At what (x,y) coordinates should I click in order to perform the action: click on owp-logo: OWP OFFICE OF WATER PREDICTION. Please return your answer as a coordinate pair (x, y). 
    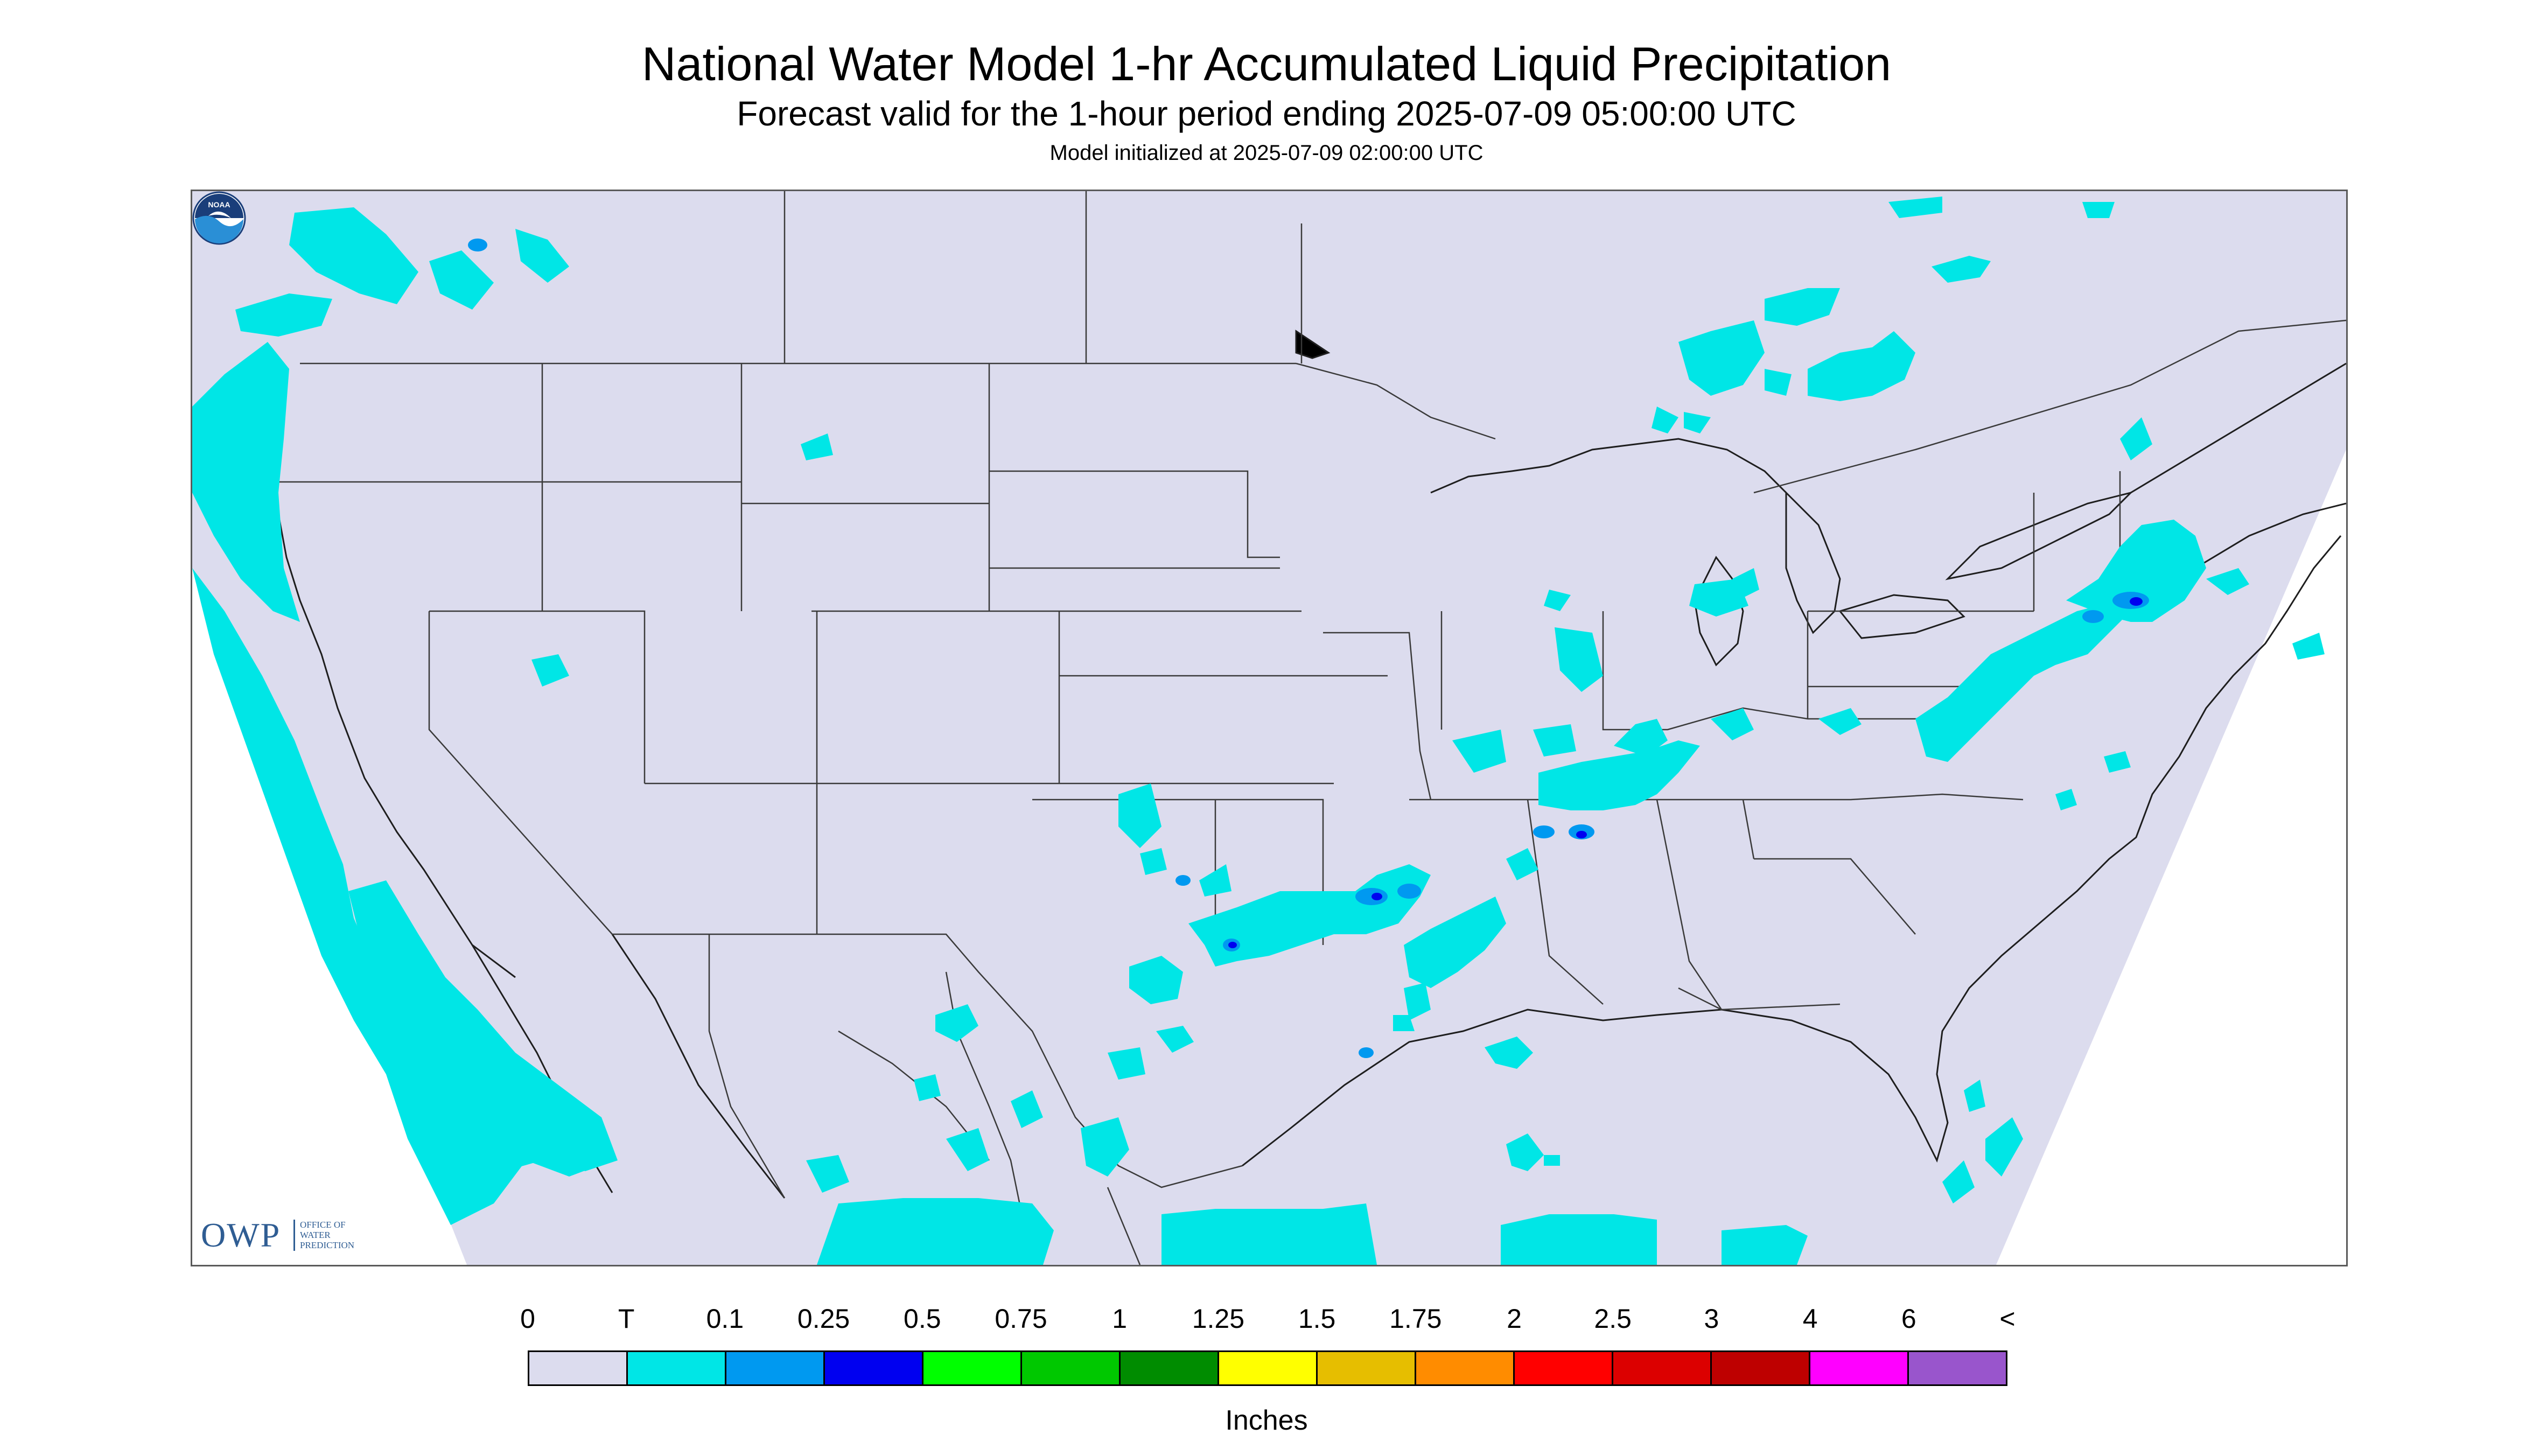
    Looking at the image, I should click on (287, 1234).